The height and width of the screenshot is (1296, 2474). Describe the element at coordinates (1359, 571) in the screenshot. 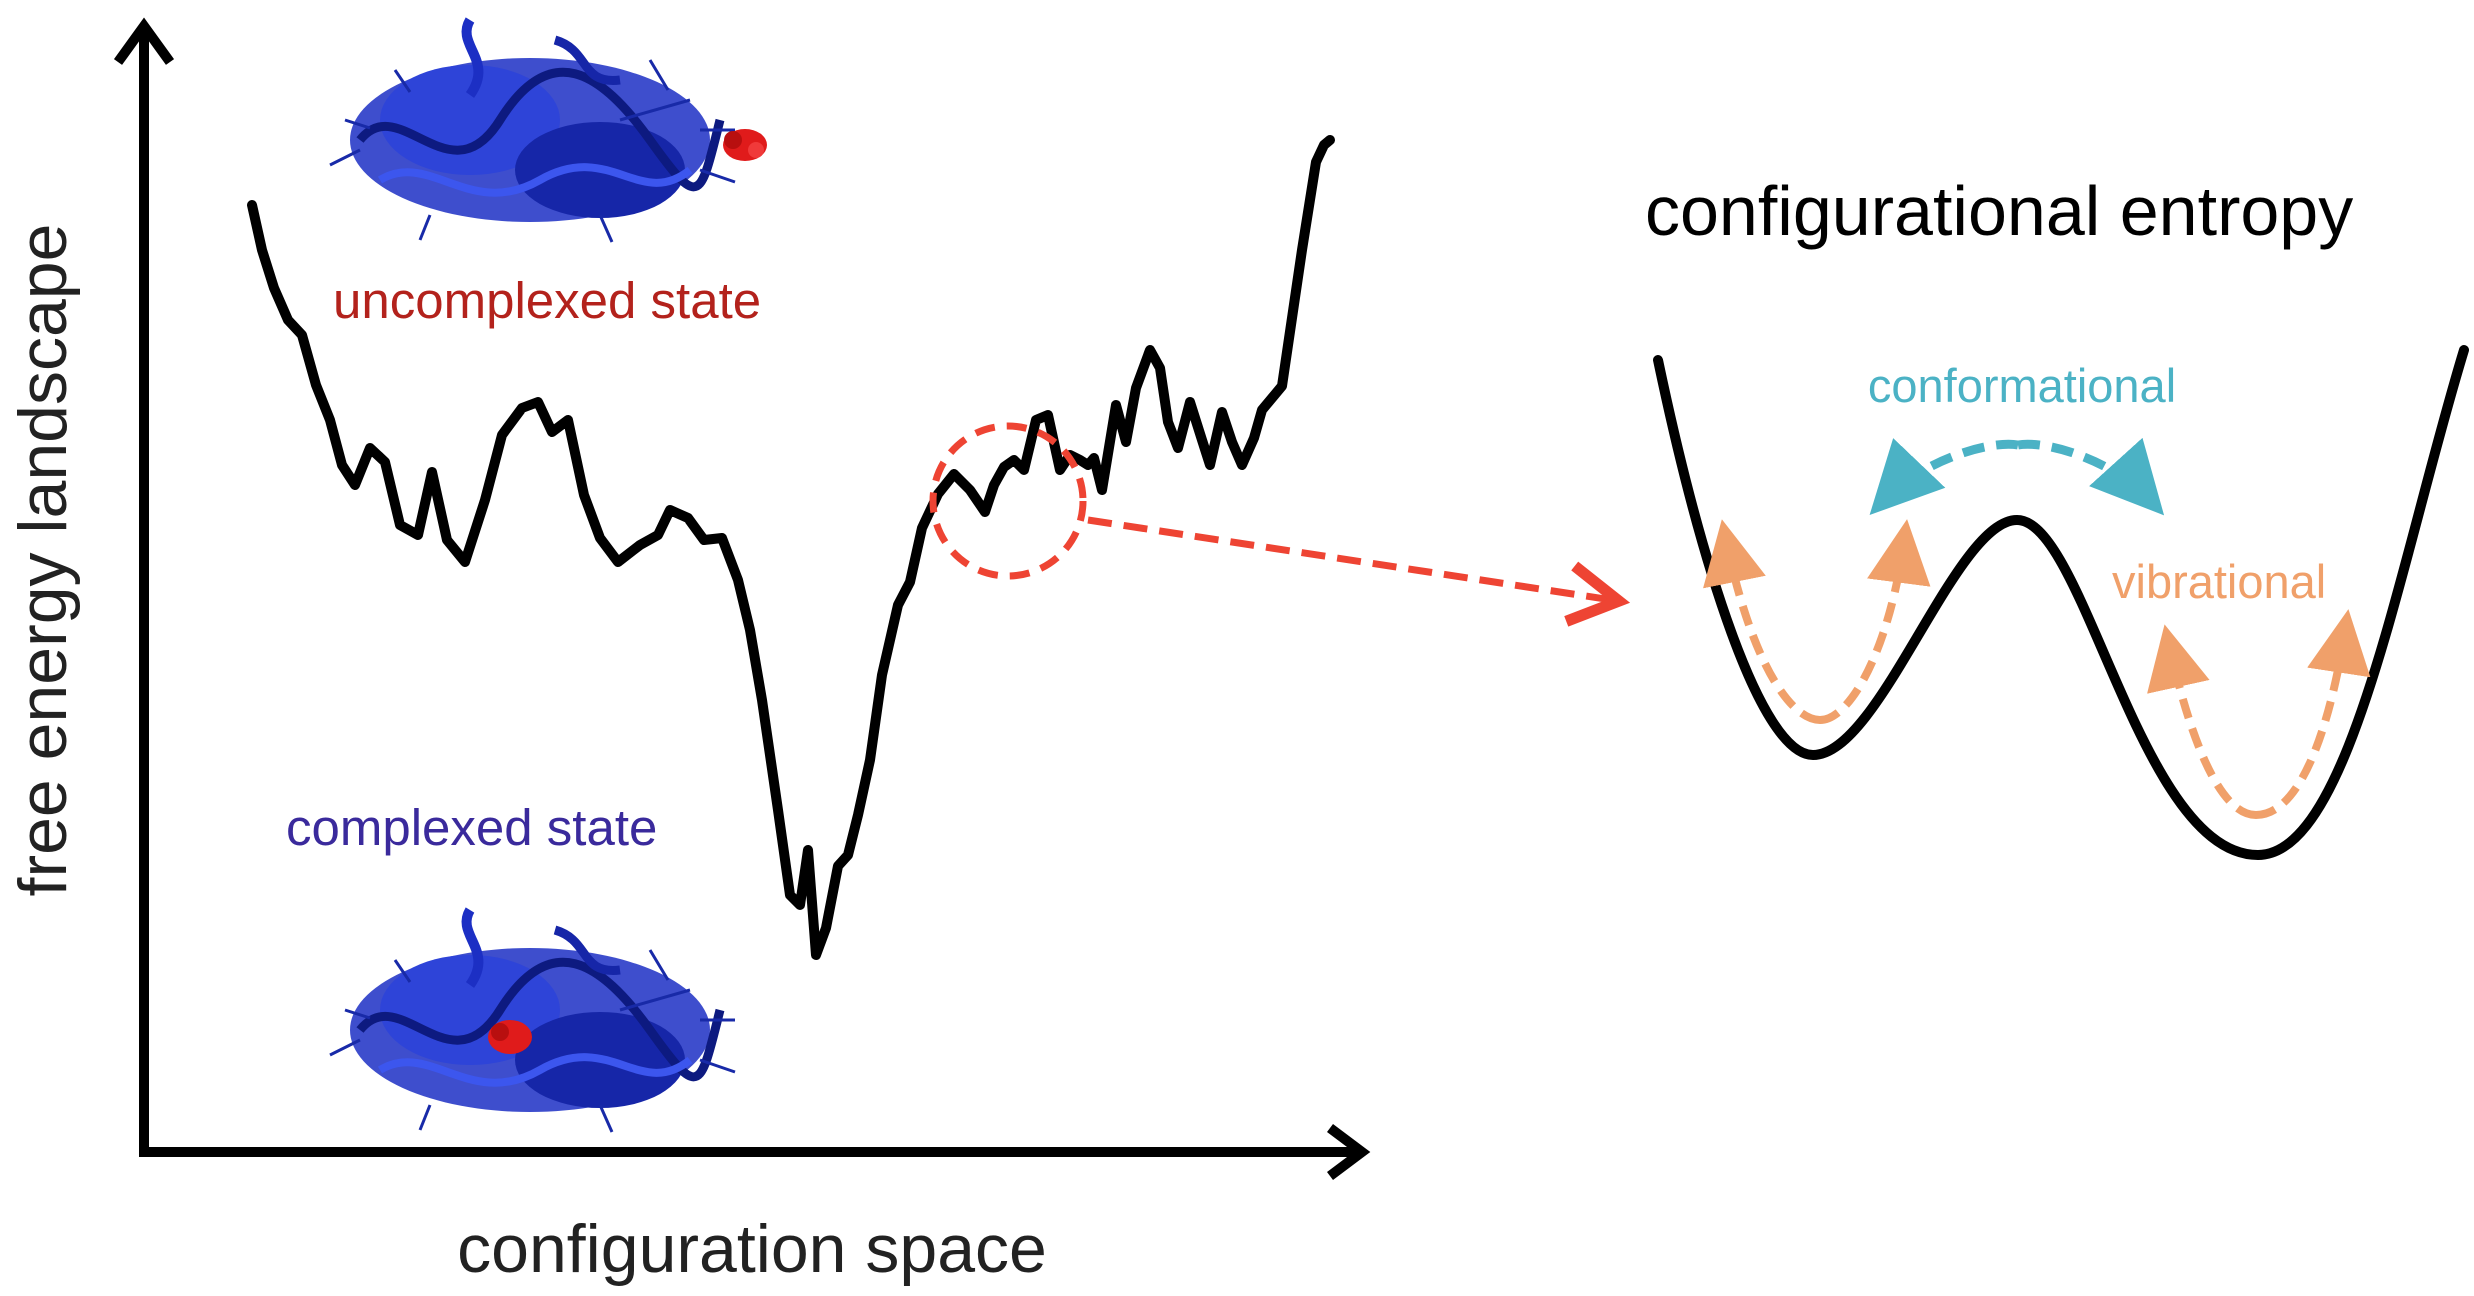

I see `zoom-arrow` at that location.